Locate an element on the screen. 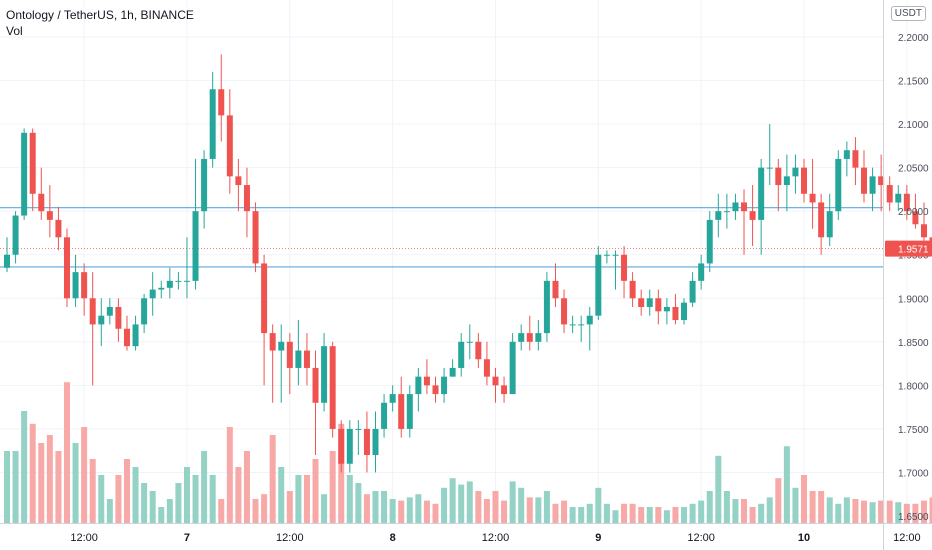  chart-header: Ontology / TetherUS, 1h, BINANCE Vol is located at coordinates (100, 23).